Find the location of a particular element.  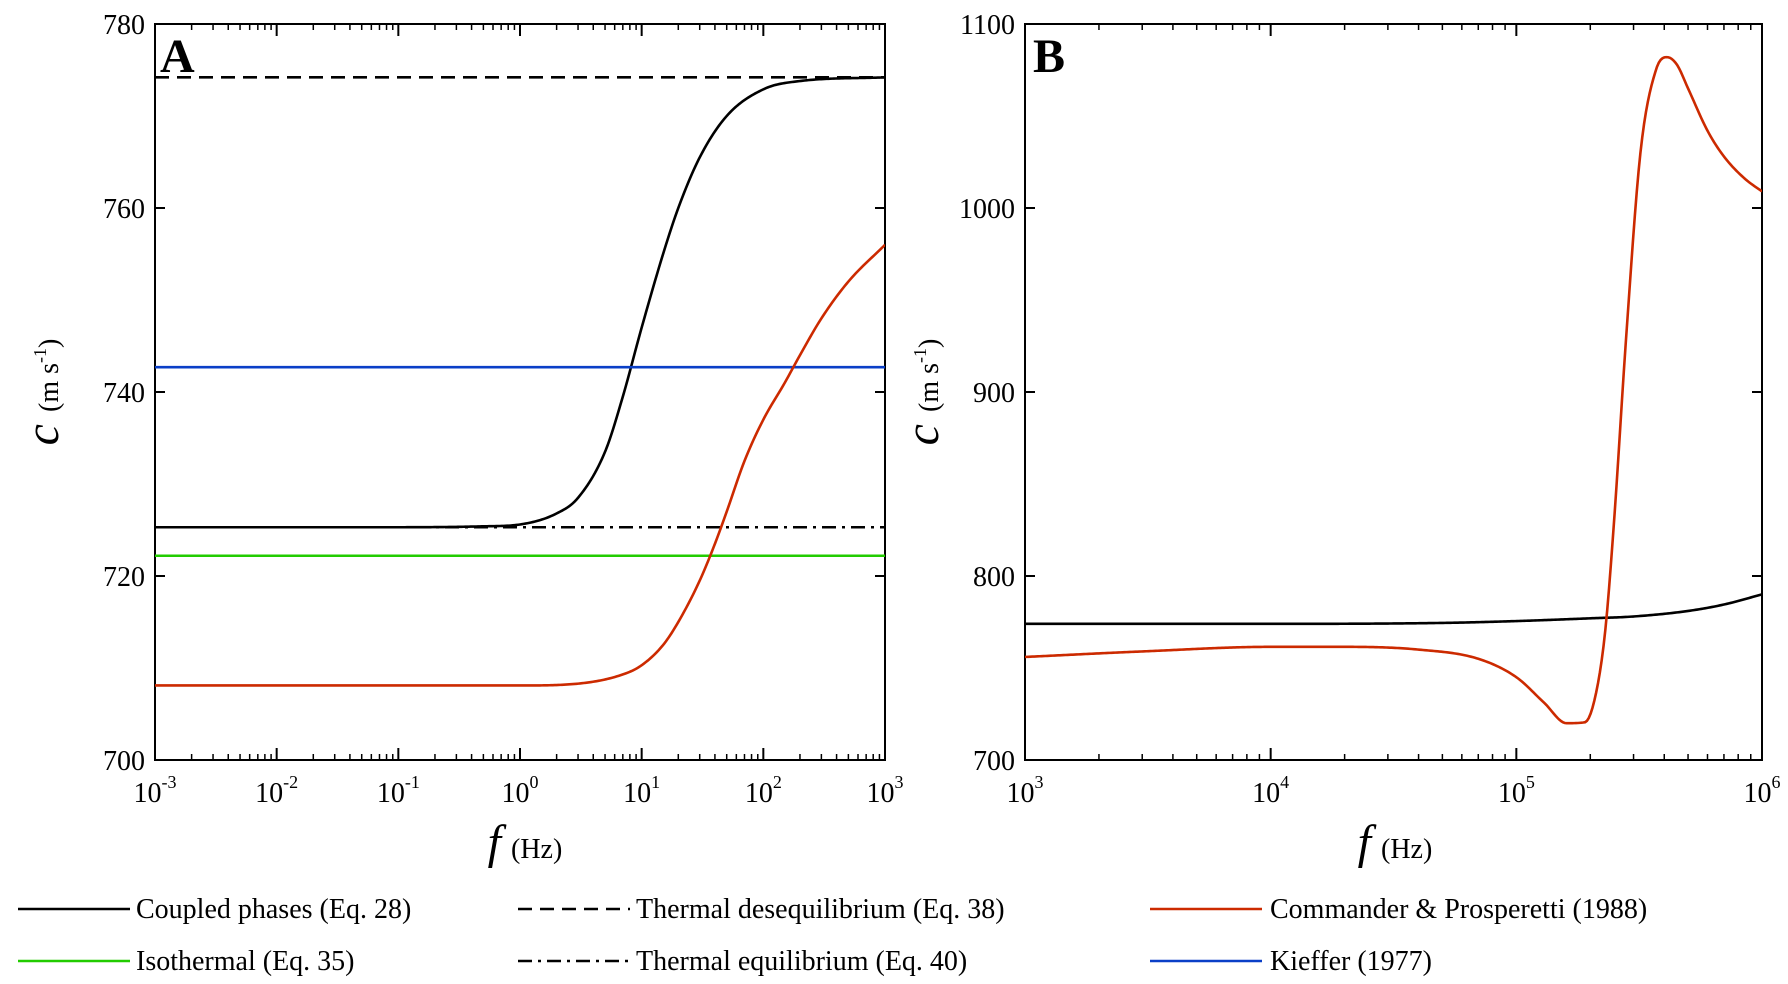

panel-b-xlabel-symbol: f is located at coordinates (1367, 842).